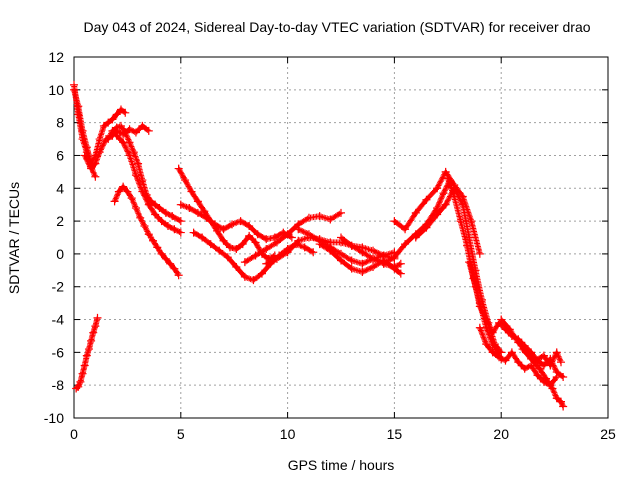  I want to click on x-tick-label: 20, so click(501, 434).